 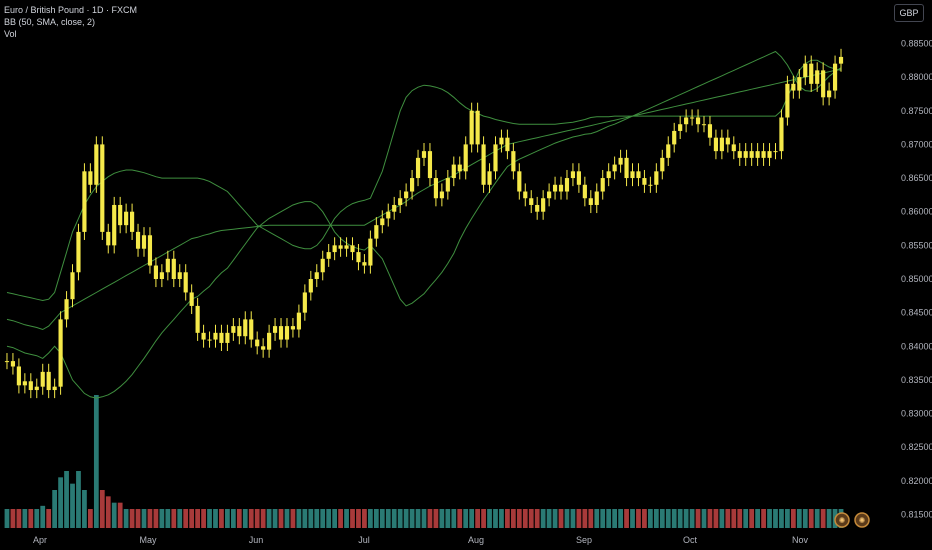 What do you see at coordinates (364, 540) in the screenshot?
I see `time-tick-label: Jul` at bounding box center [364, 540].